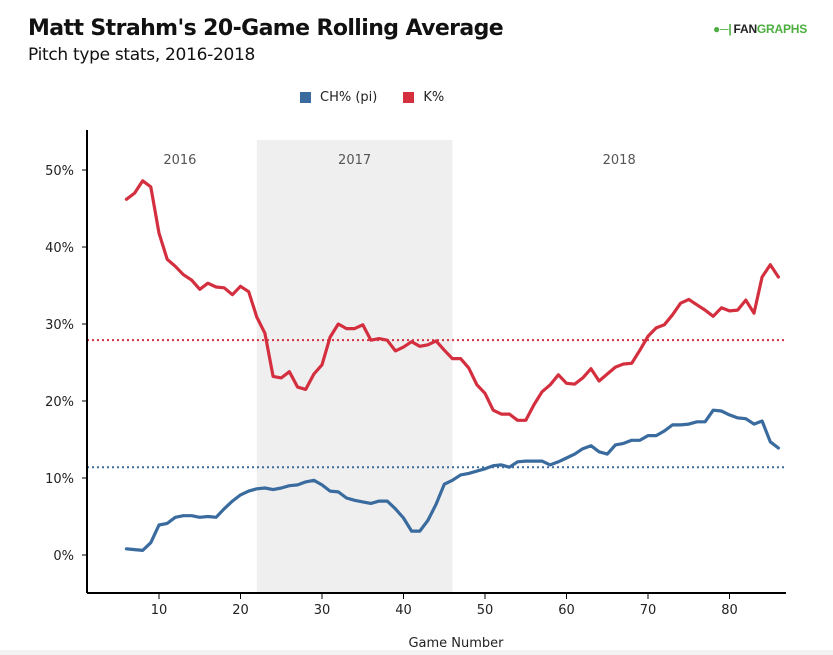 The image size is (833, 655). What do you see at coordinates (240, 610) in the screenshot?
I see `x-tick-label: 20` at bounding box center [240, 610].